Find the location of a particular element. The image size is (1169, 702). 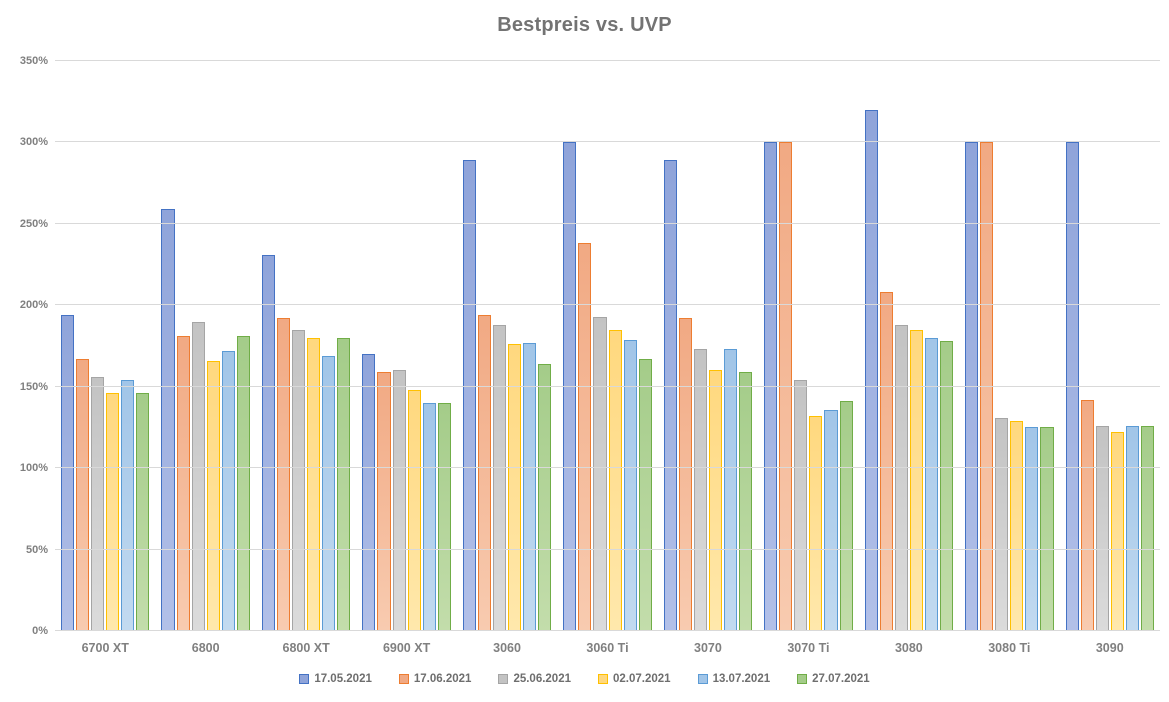

bar-17.05.2021-6800-xt is located at coordinates (268, 442).